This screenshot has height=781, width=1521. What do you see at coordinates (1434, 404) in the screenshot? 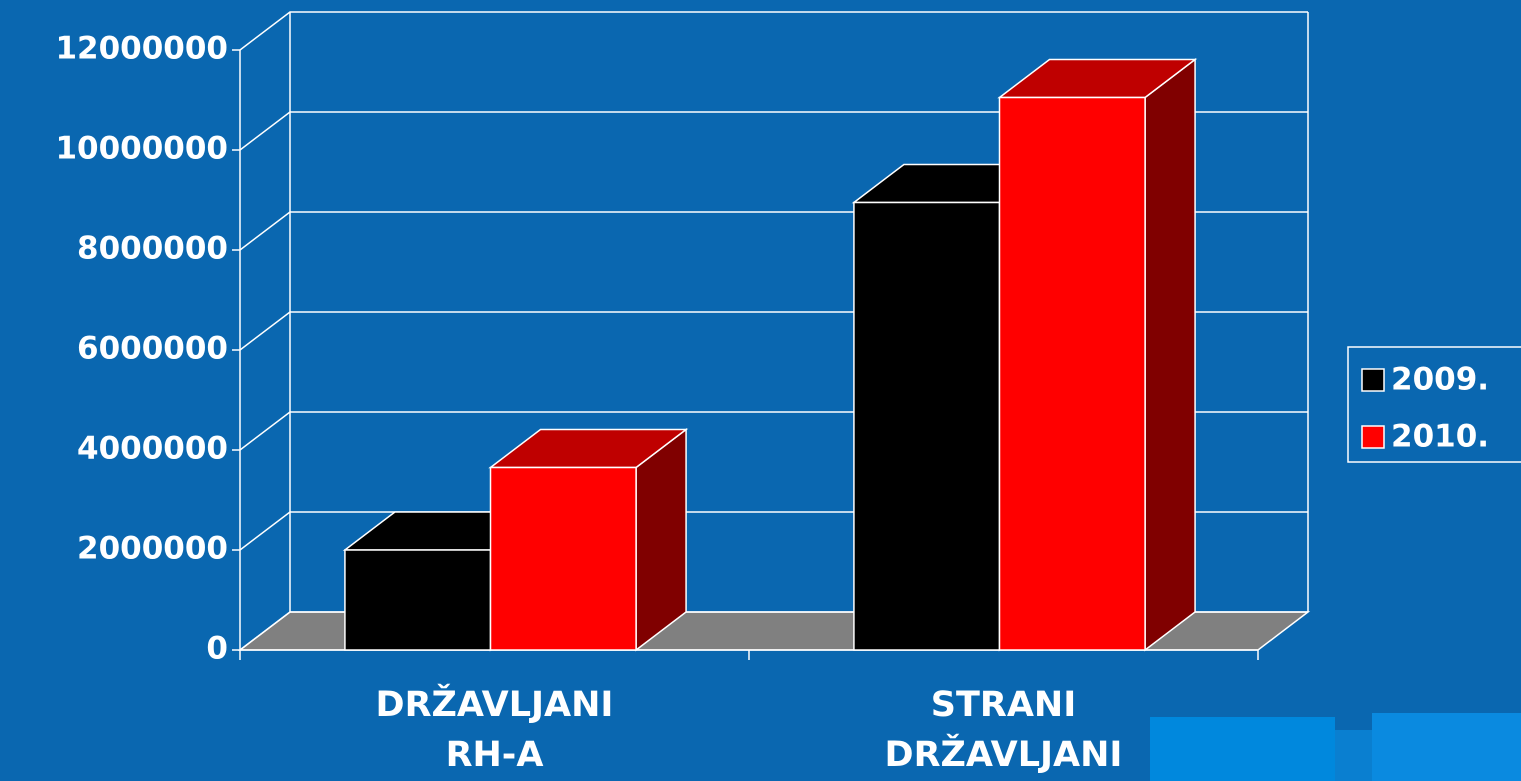
I see `legend-box` at bounding box center [1434, 404].